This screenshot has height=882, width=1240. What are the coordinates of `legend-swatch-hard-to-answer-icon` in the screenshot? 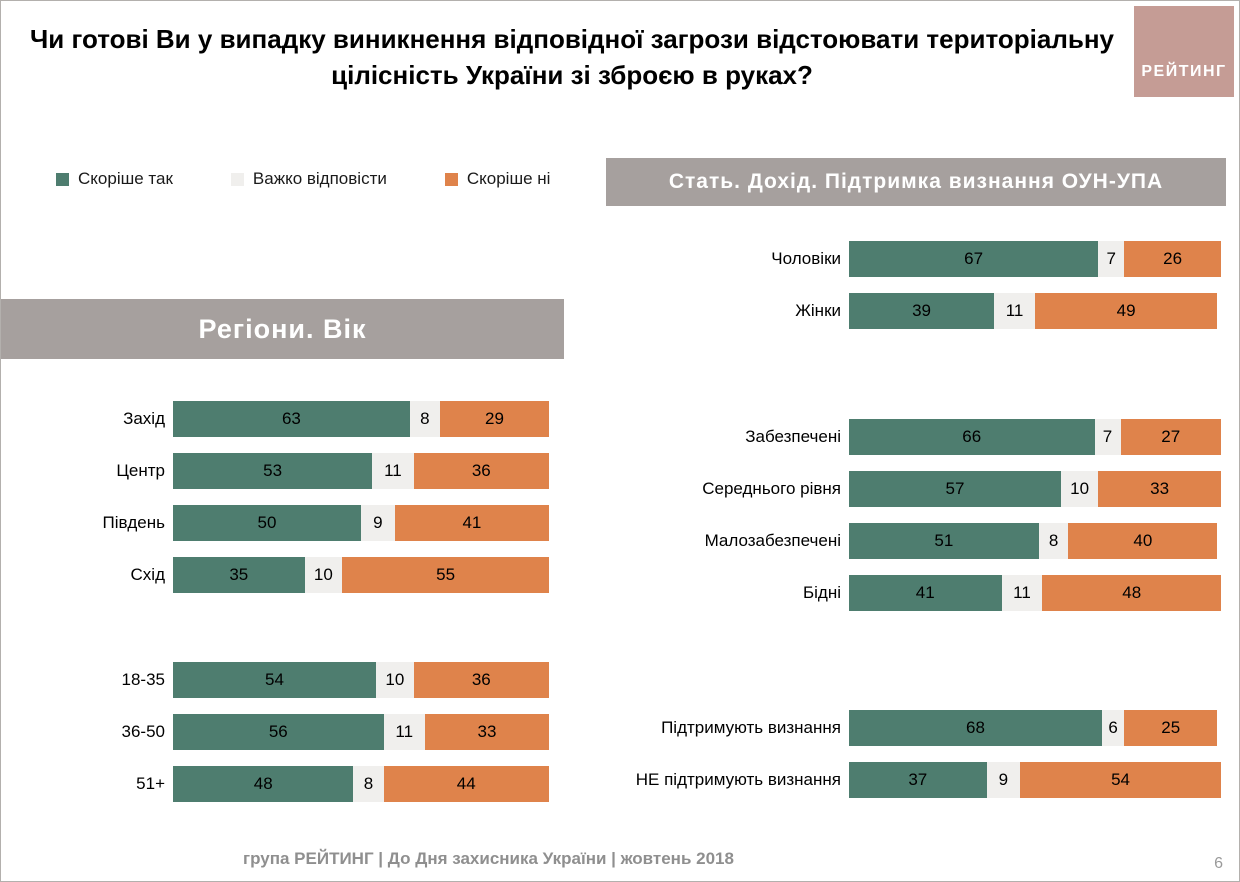 It's located at (237, 179).